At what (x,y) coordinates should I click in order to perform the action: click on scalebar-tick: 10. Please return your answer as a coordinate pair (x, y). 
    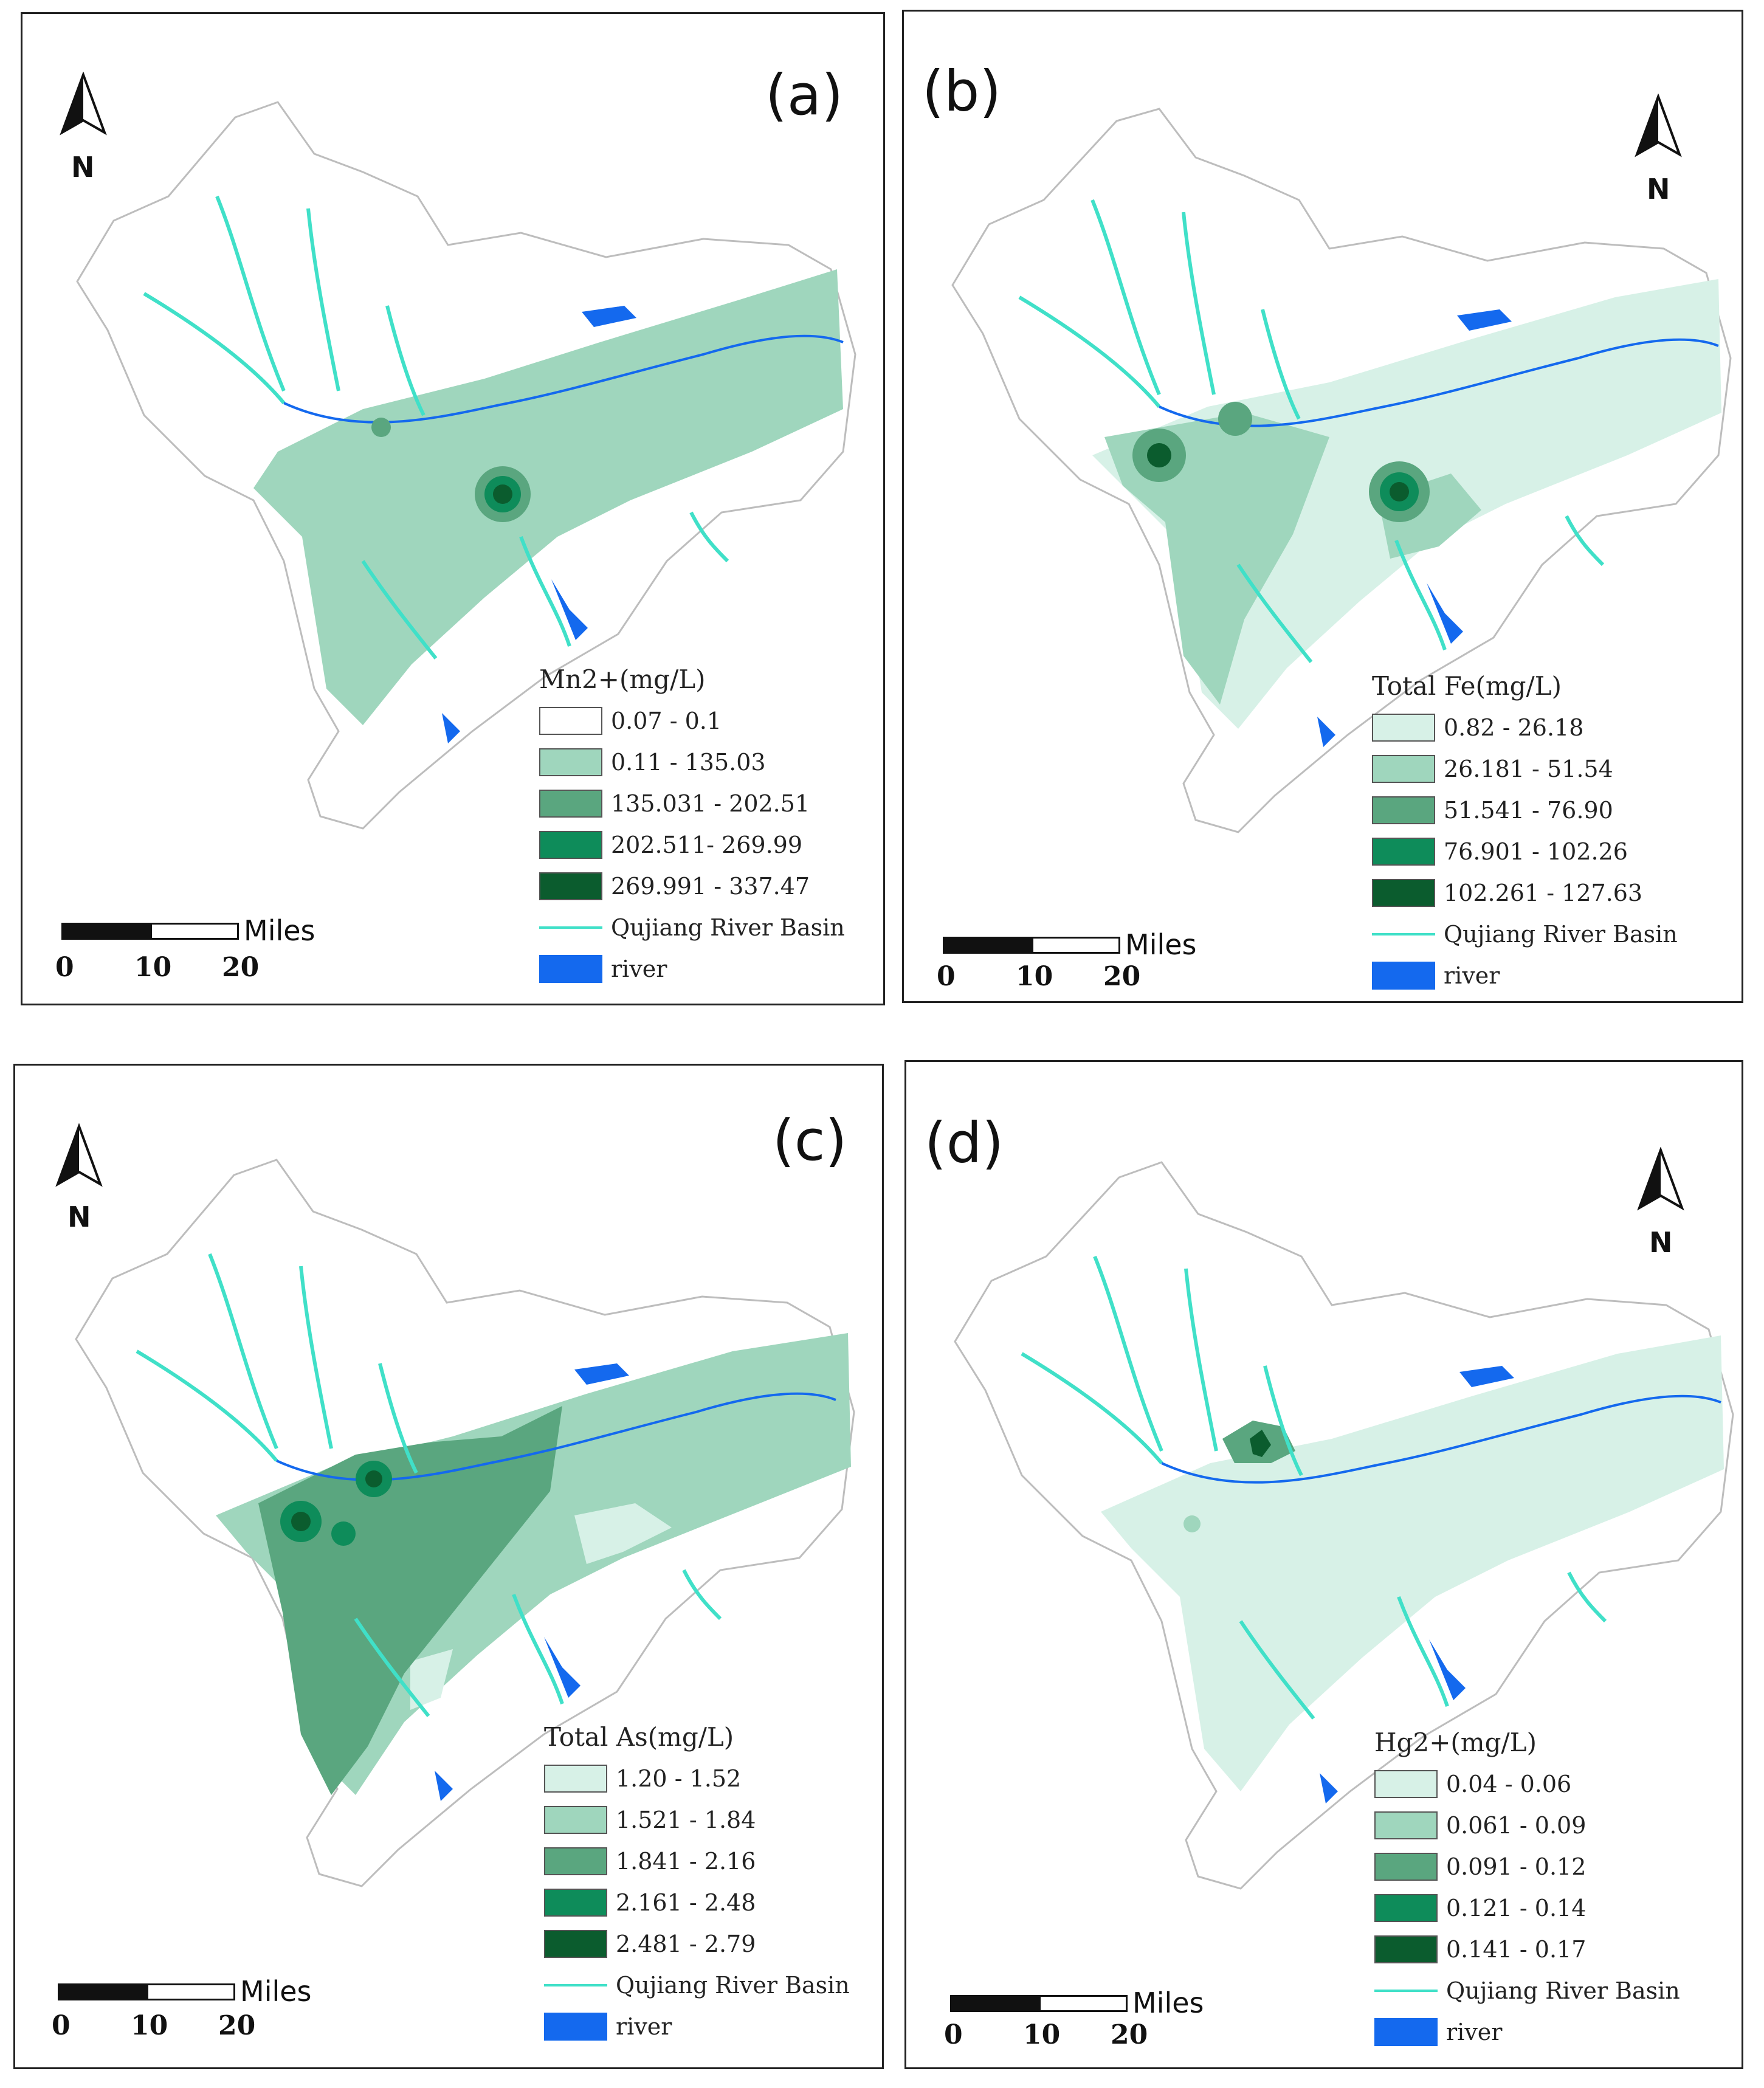
    Looking at the image, I should click on (1042, 2034).